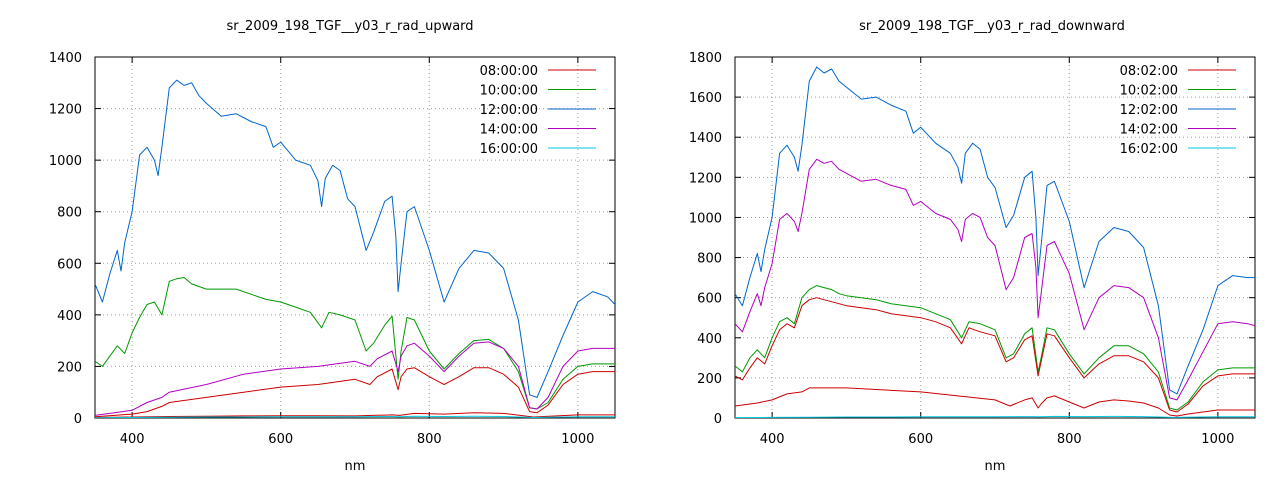 The width and height of the screenshot is (1280, 480). I want to click on series-line-08:02:00, so click(995, 402).